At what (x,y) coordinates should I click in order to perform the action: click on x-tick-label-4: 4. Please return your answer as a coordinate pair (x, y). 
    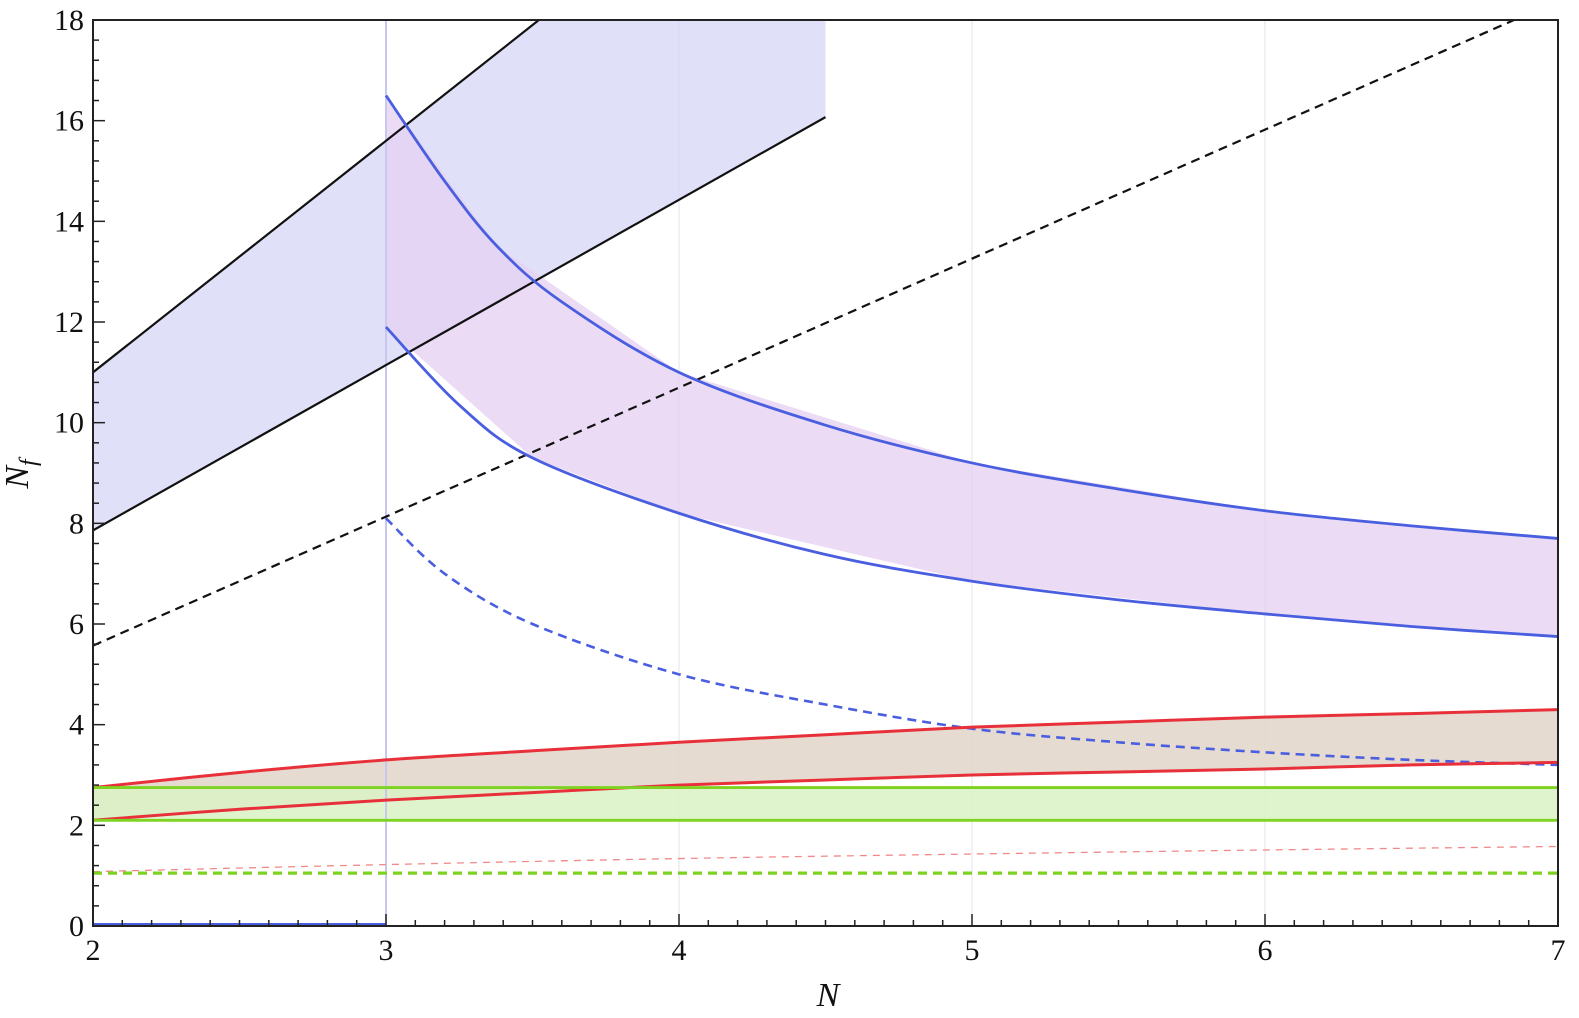
    Looking at the image, I should click on (679, 950).